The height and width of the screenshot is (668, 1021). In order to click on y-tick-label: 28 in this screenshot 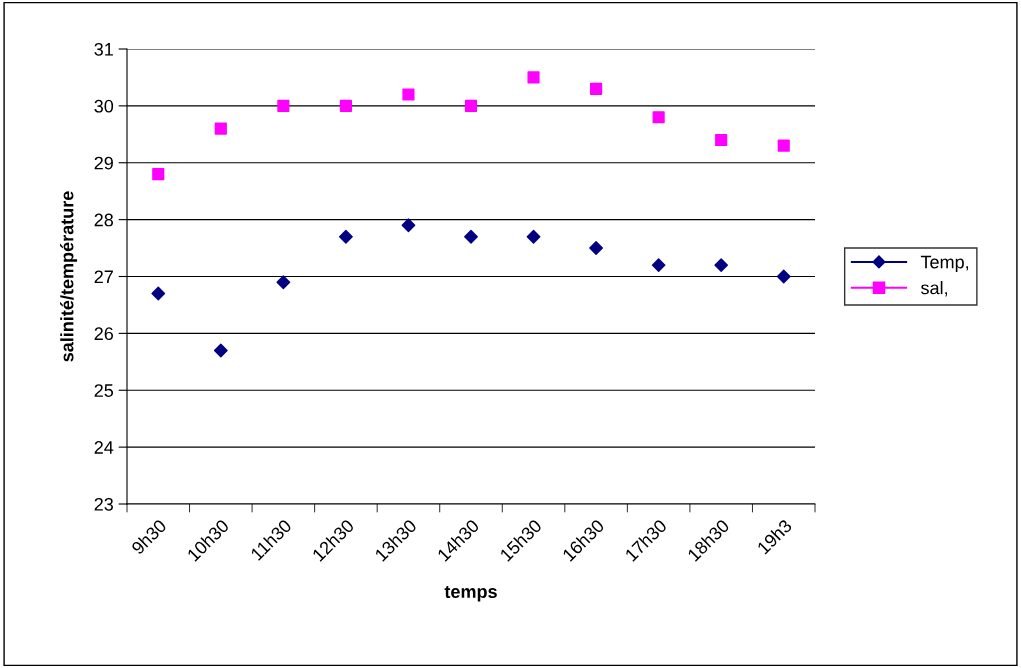, I will do `click(104, 220)`.